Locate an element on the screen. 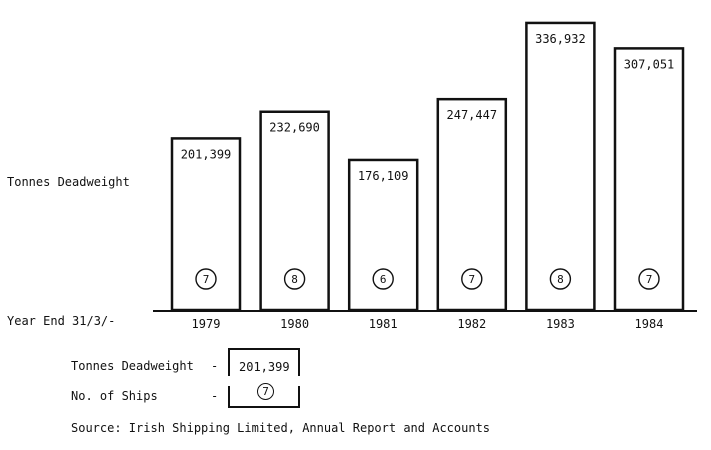 The width and height of the screenshot is (711, 450). legend-tonnes-label: Tonnes Deadweight is located at coordinates (132, 366).